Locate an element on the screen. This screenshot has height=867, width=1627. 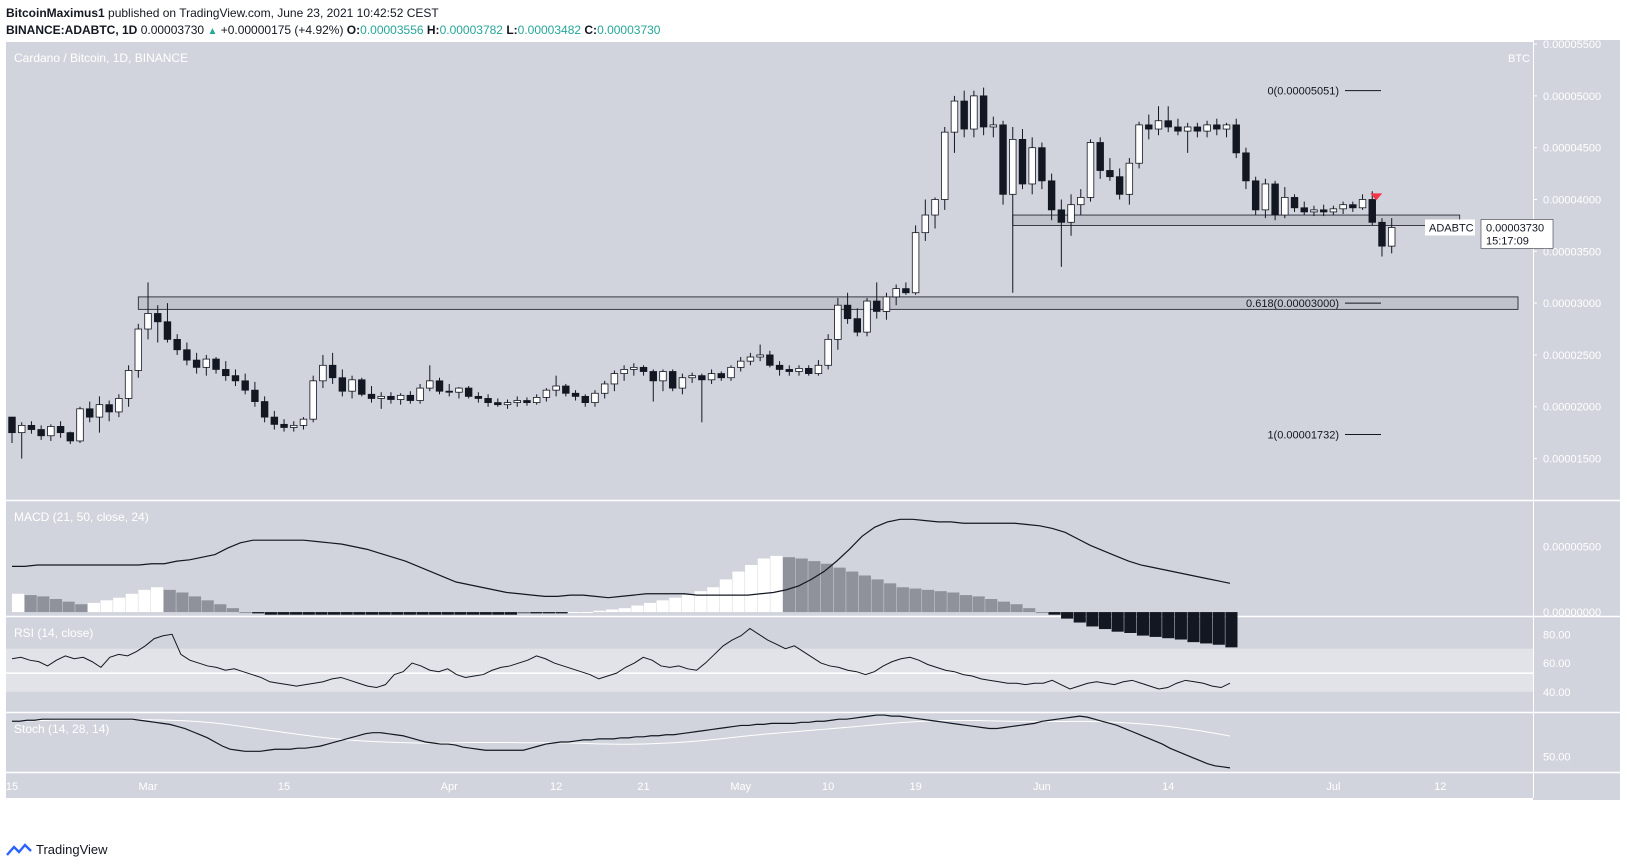
time-tick-label: Apr is located at coordinates (449, 787).